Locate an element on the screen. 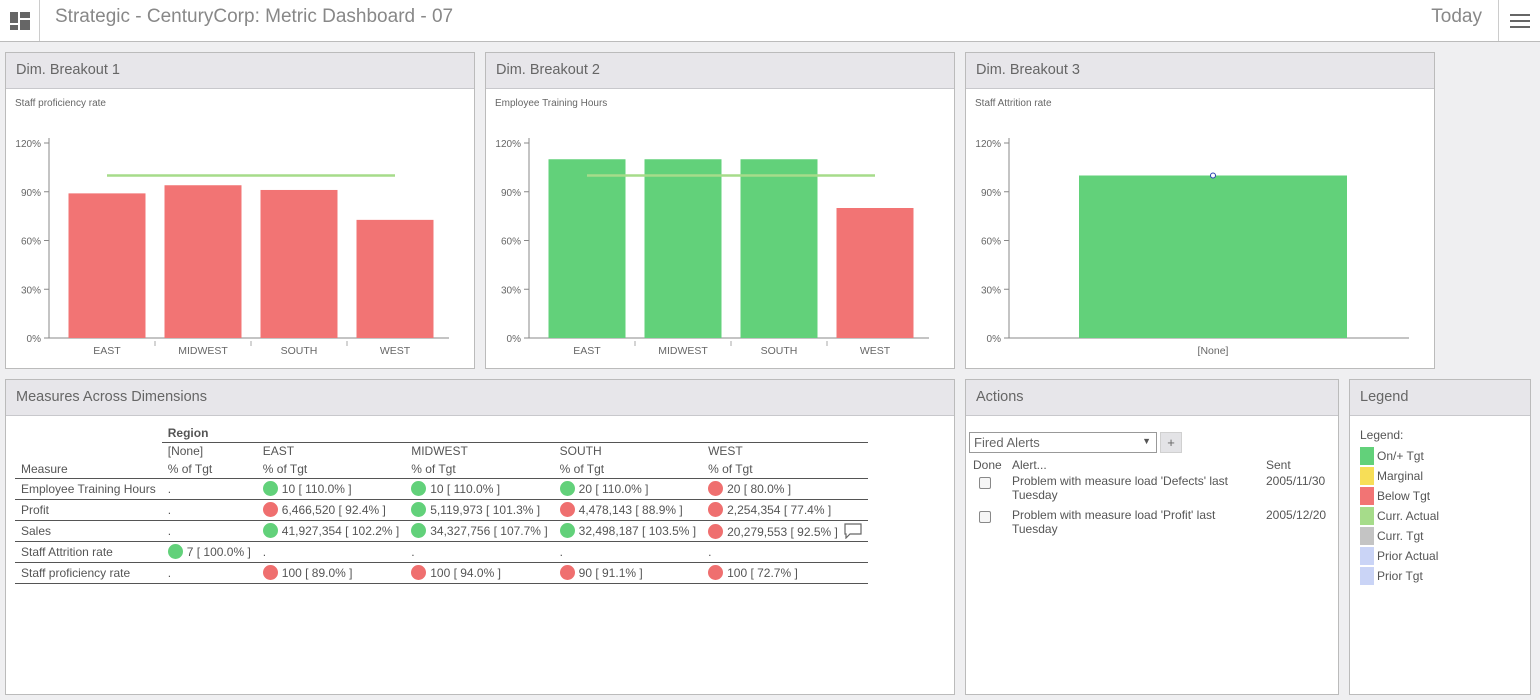 This screenshot has width=1540, height=700. measure-name: Profit is located at coordinates (88, 509).